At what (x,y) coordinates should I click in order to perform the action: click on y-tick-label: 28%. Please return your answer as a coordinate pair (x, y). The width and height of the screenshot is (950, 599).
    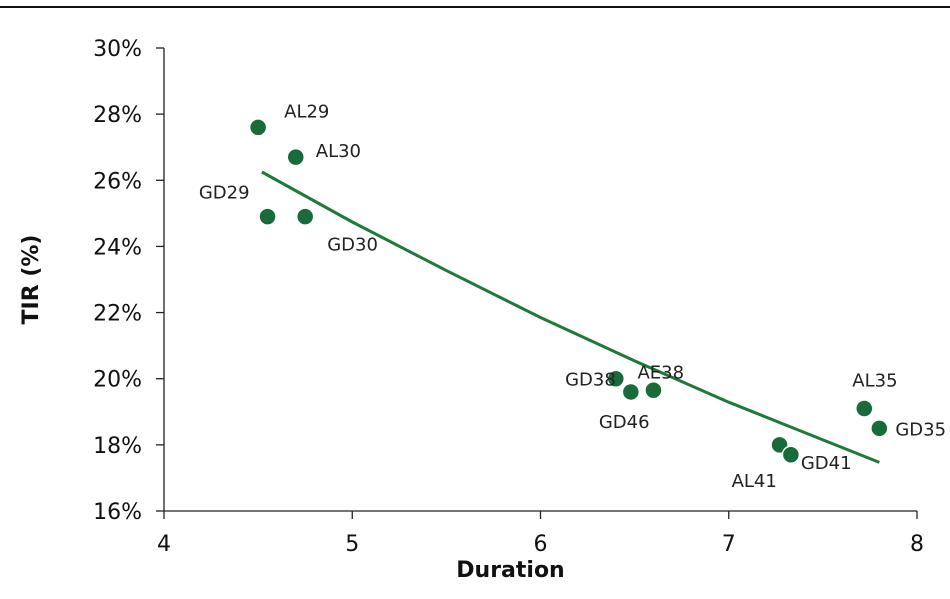
    Looking at the image, I should click on (117, 115).